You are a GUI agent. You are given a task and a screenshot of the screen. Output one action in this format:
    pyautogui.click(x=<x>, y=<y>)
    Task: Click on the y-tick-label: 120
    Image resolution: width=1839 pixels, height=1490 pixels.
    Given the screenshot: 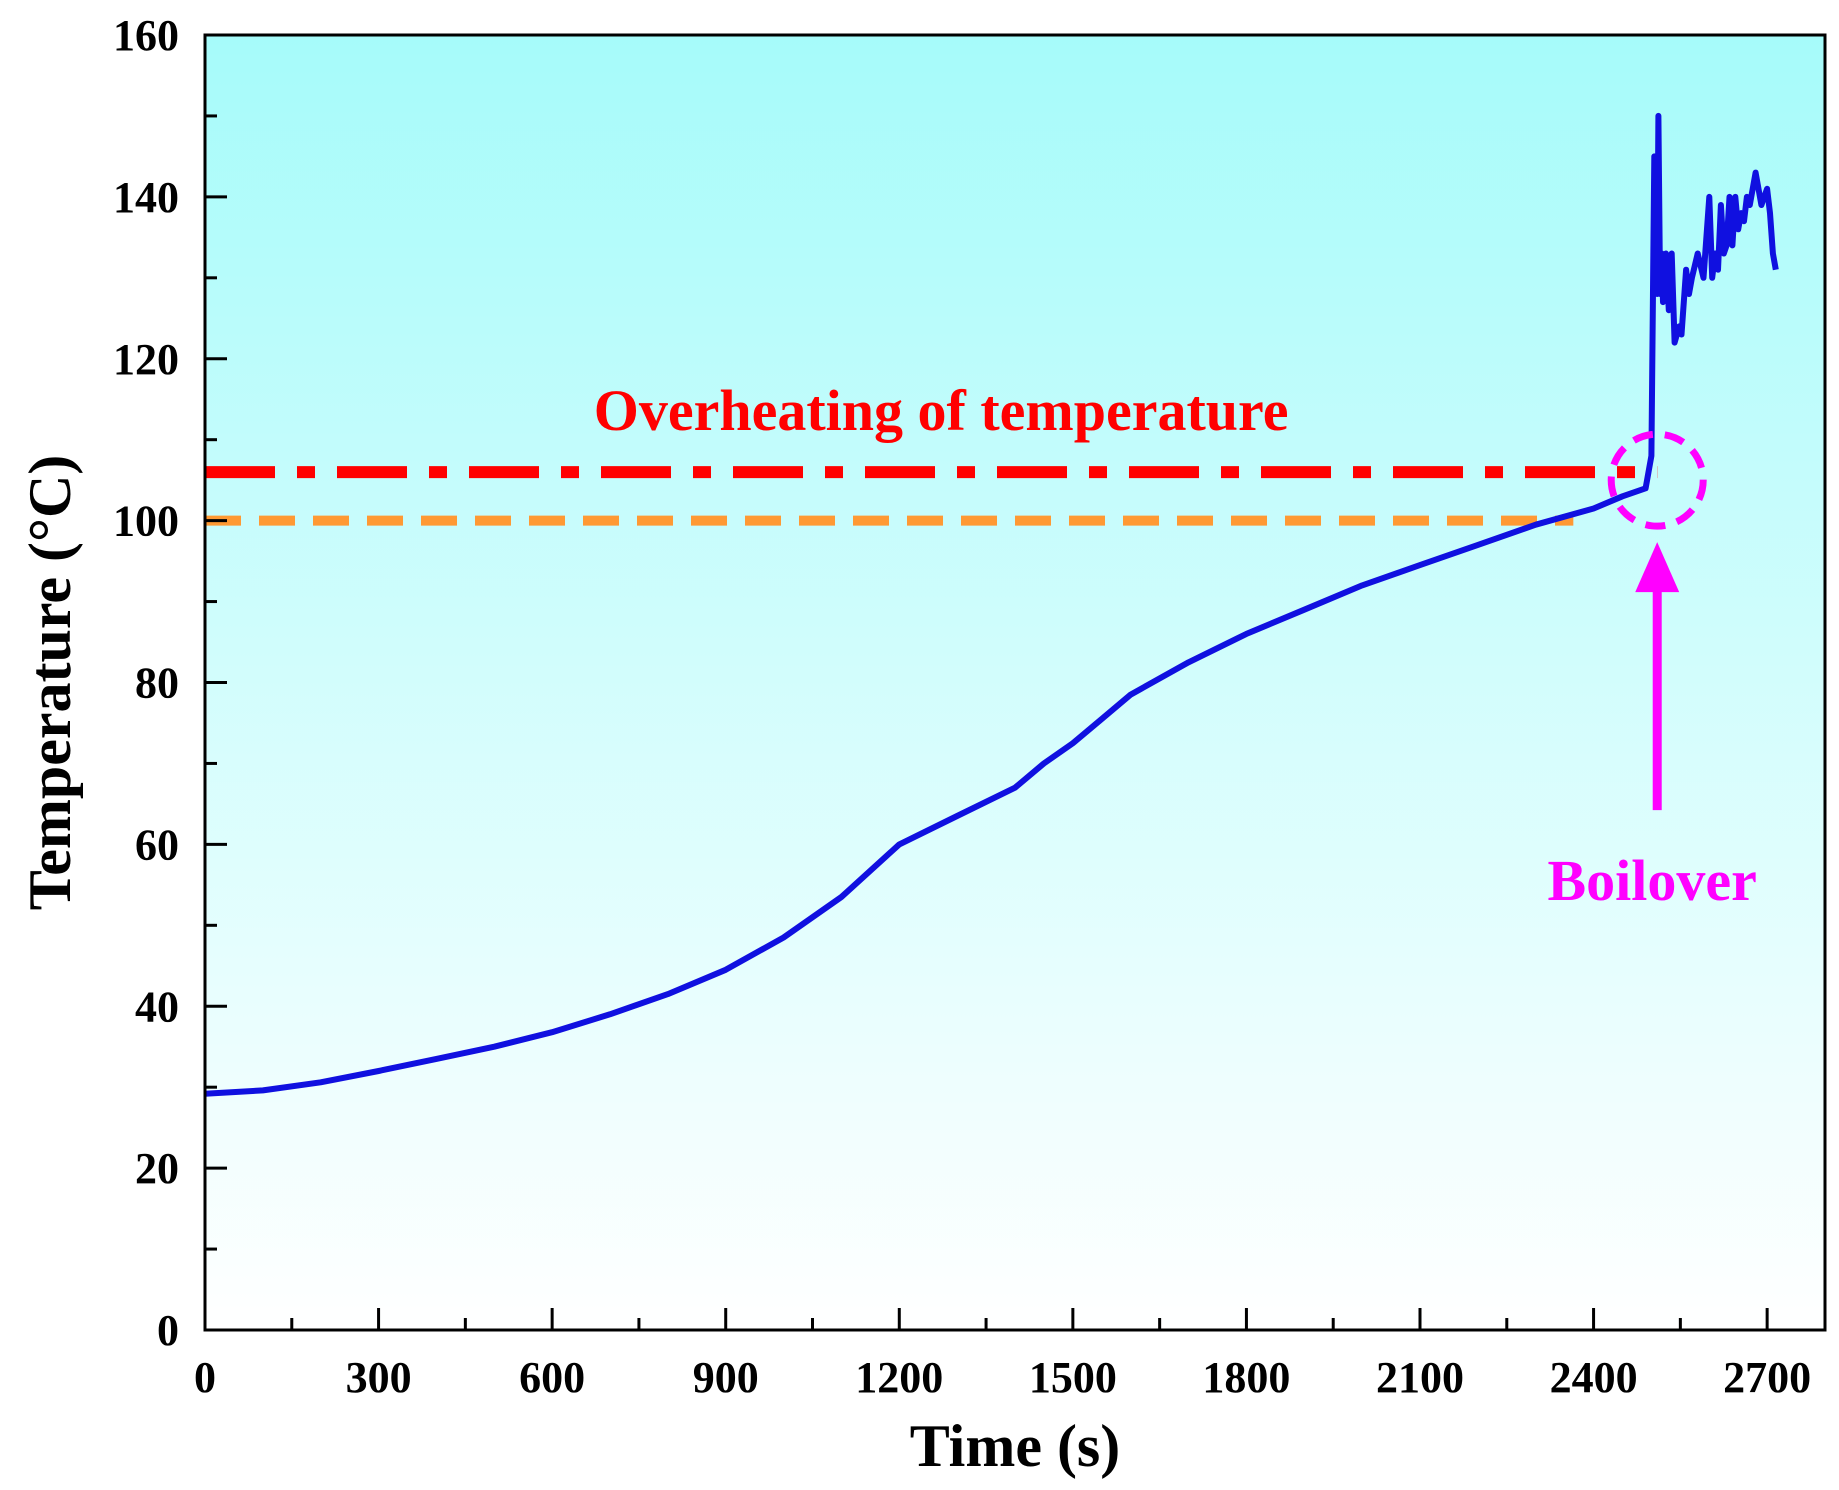 What is the action you would take?
    pyautogui.click(x=146, y=359)
    